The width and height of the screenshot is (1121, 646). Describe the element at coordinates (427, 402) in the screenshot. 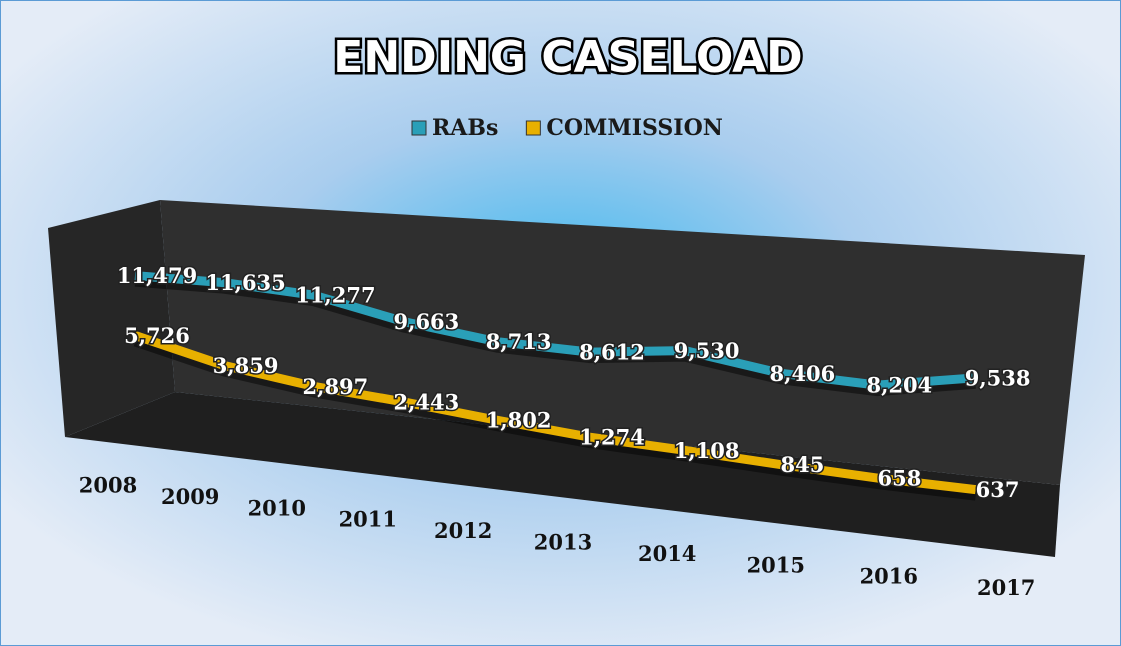

I see `data-label: 2,443` at that location.